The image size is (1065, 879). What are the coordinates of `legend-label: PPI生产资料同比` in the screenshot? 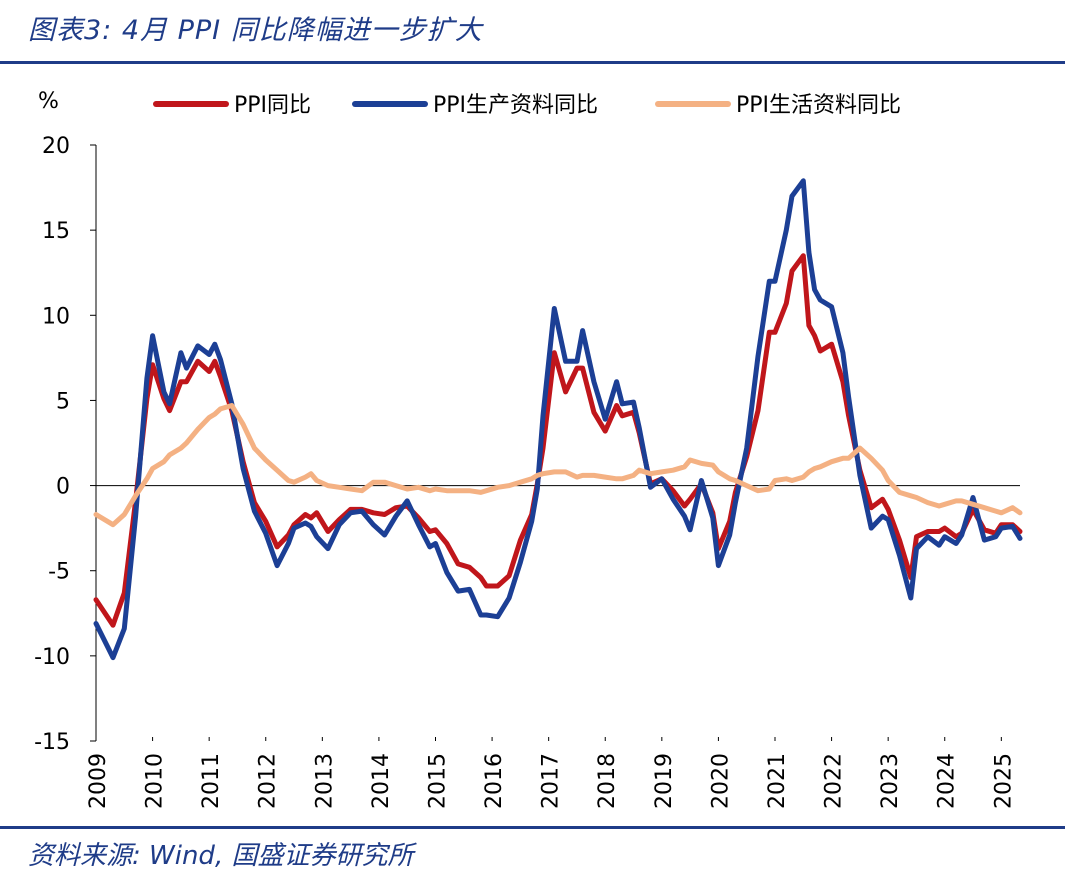 It's located at (515, 105).